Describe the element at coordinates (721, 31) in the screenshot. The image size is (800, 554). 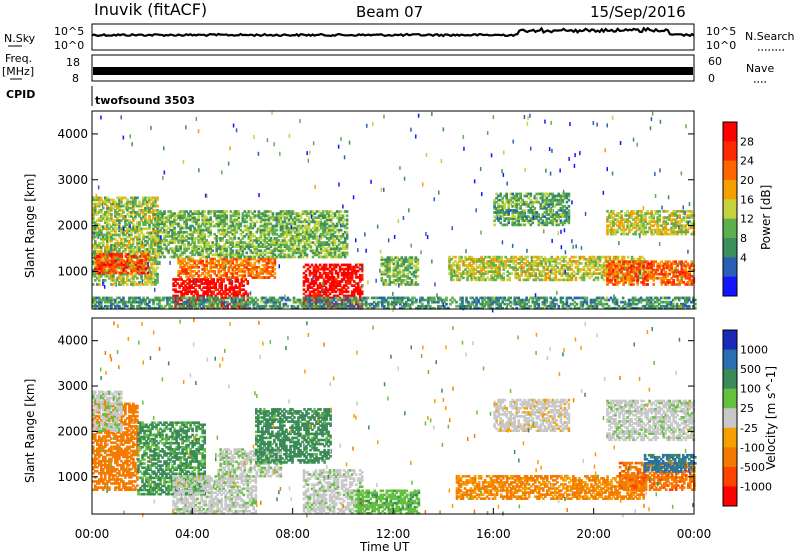
I see `nsearch-tick-top: 10^5` at that location.